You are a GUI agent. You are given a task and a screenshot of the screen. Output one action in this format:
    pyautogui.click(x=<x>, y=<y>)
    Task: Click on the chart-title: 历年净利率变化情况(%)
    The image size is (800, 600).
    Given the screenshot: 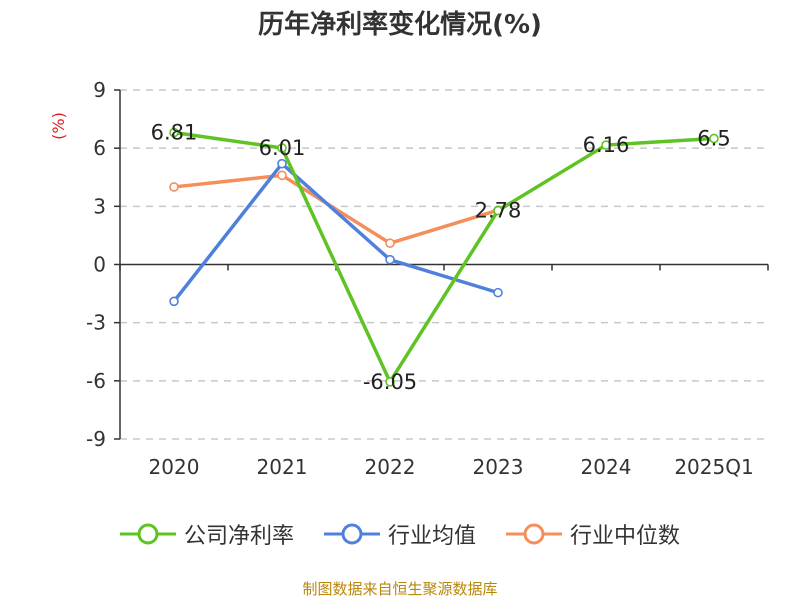 What is the action you would take?
    pyautogui.click(x=400, y=25)
    